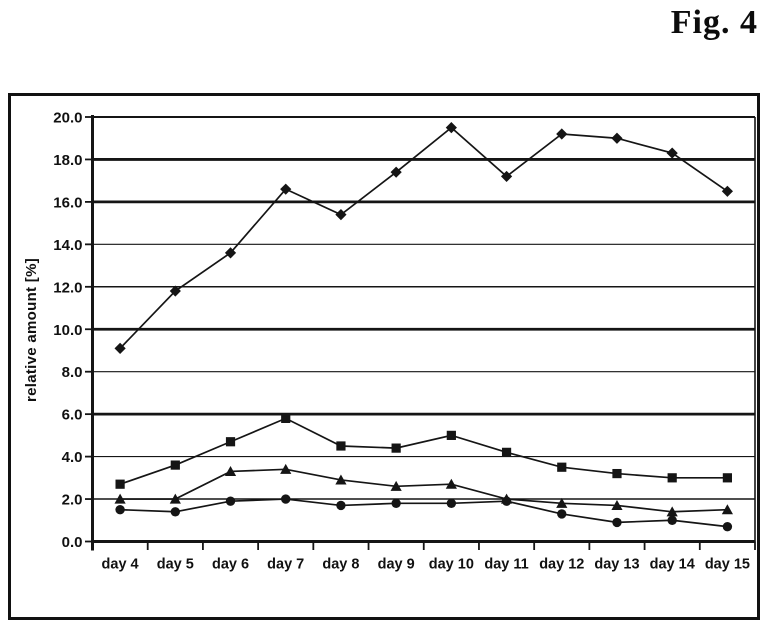 This screenshot has width=772, height=625. What do you see at coordinates (672, 565) in the screenshot?
I see `x-category-label-10: day 14` at bounding box center [672, 565].